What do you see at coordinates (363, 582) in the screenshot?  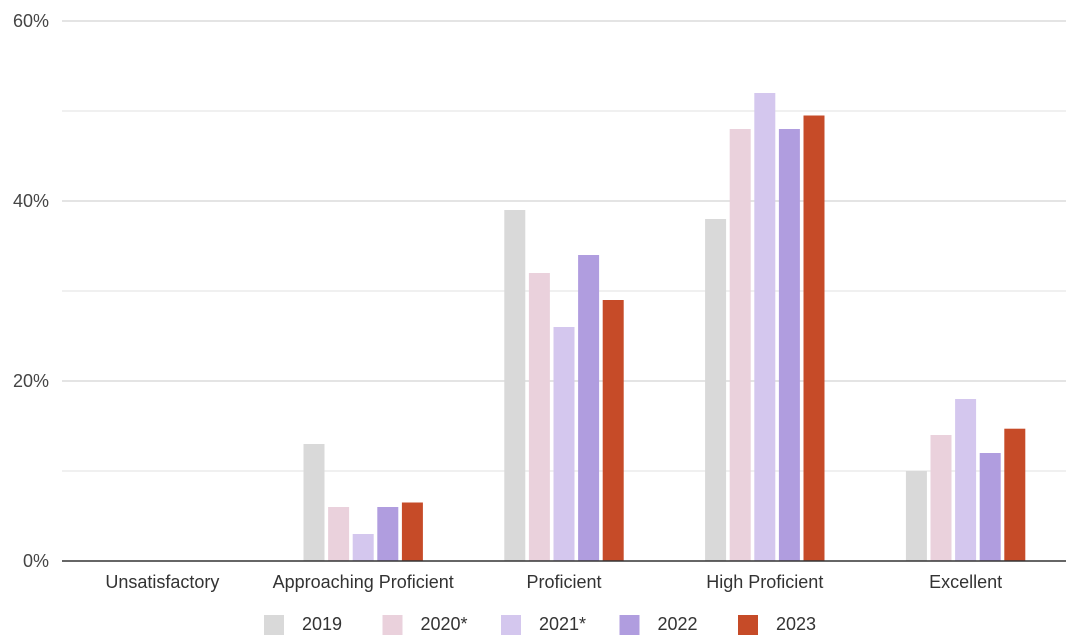 I see `x-category-label: Approaching Proficient` at bounding box center [363, 582].